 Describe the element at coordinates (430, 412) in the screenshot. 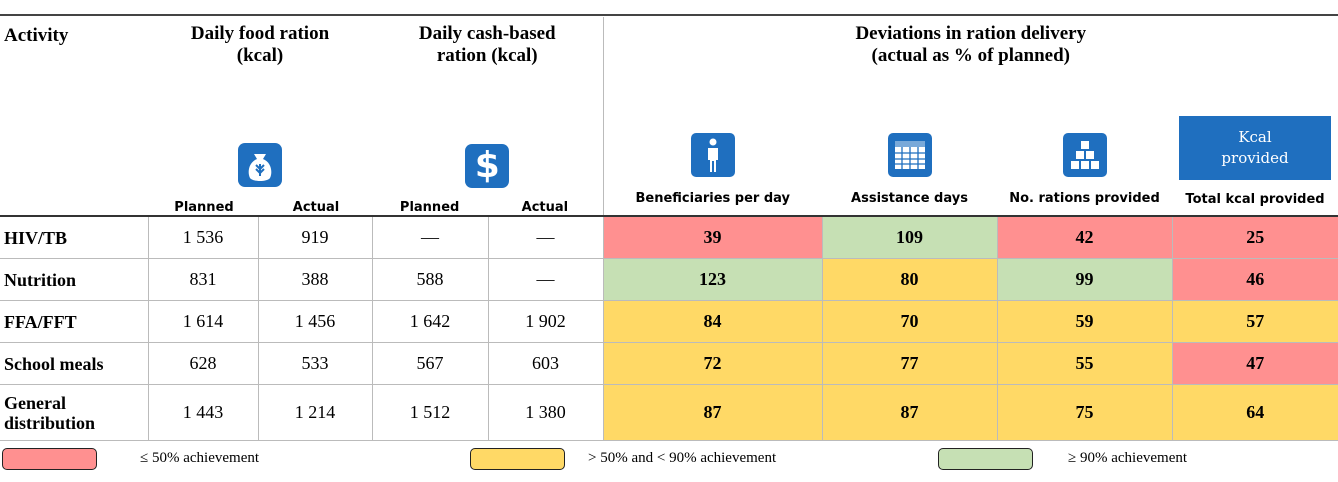

I see `cash-cell: 1 512` at that location.